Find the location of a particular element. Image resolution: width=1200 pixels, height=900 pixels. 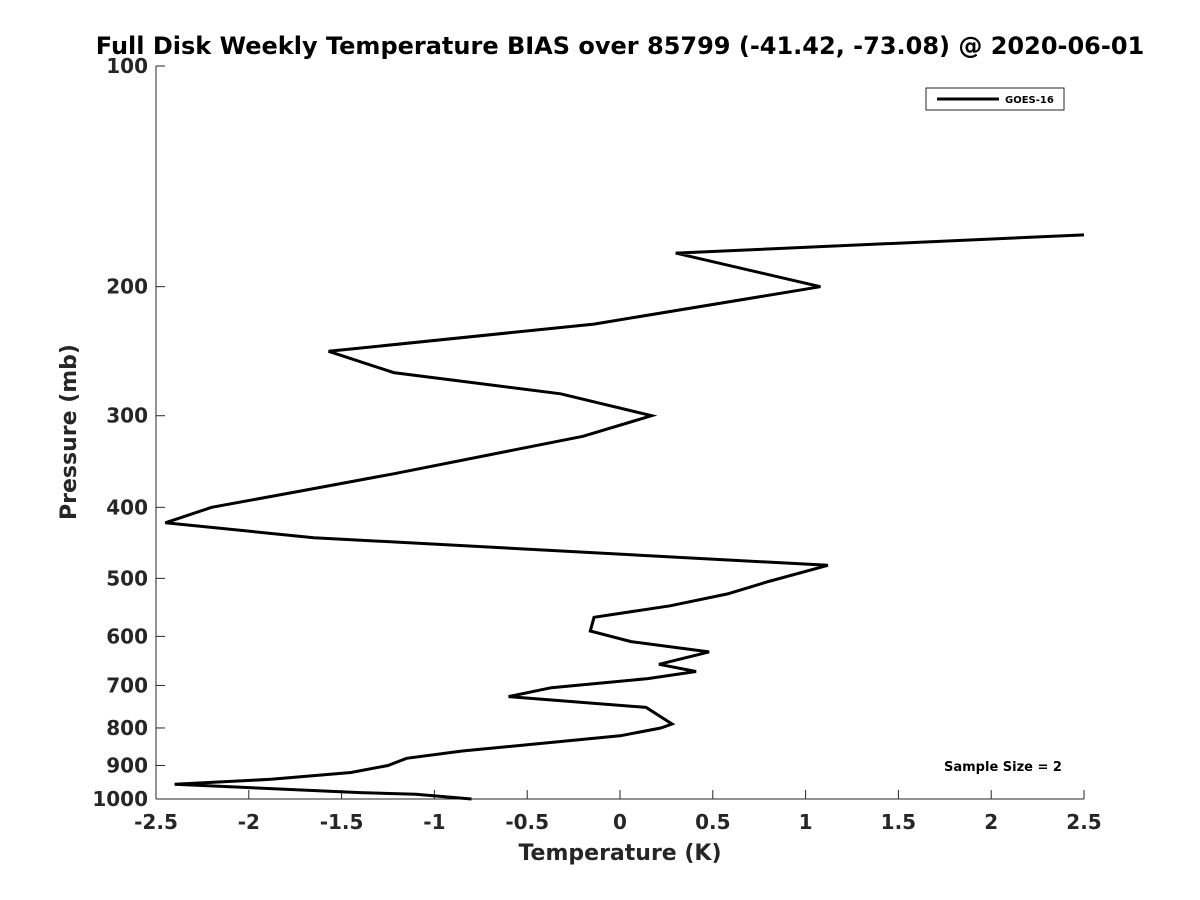

x-tick-label: 2.5 is located at coordinates (1083, 822).